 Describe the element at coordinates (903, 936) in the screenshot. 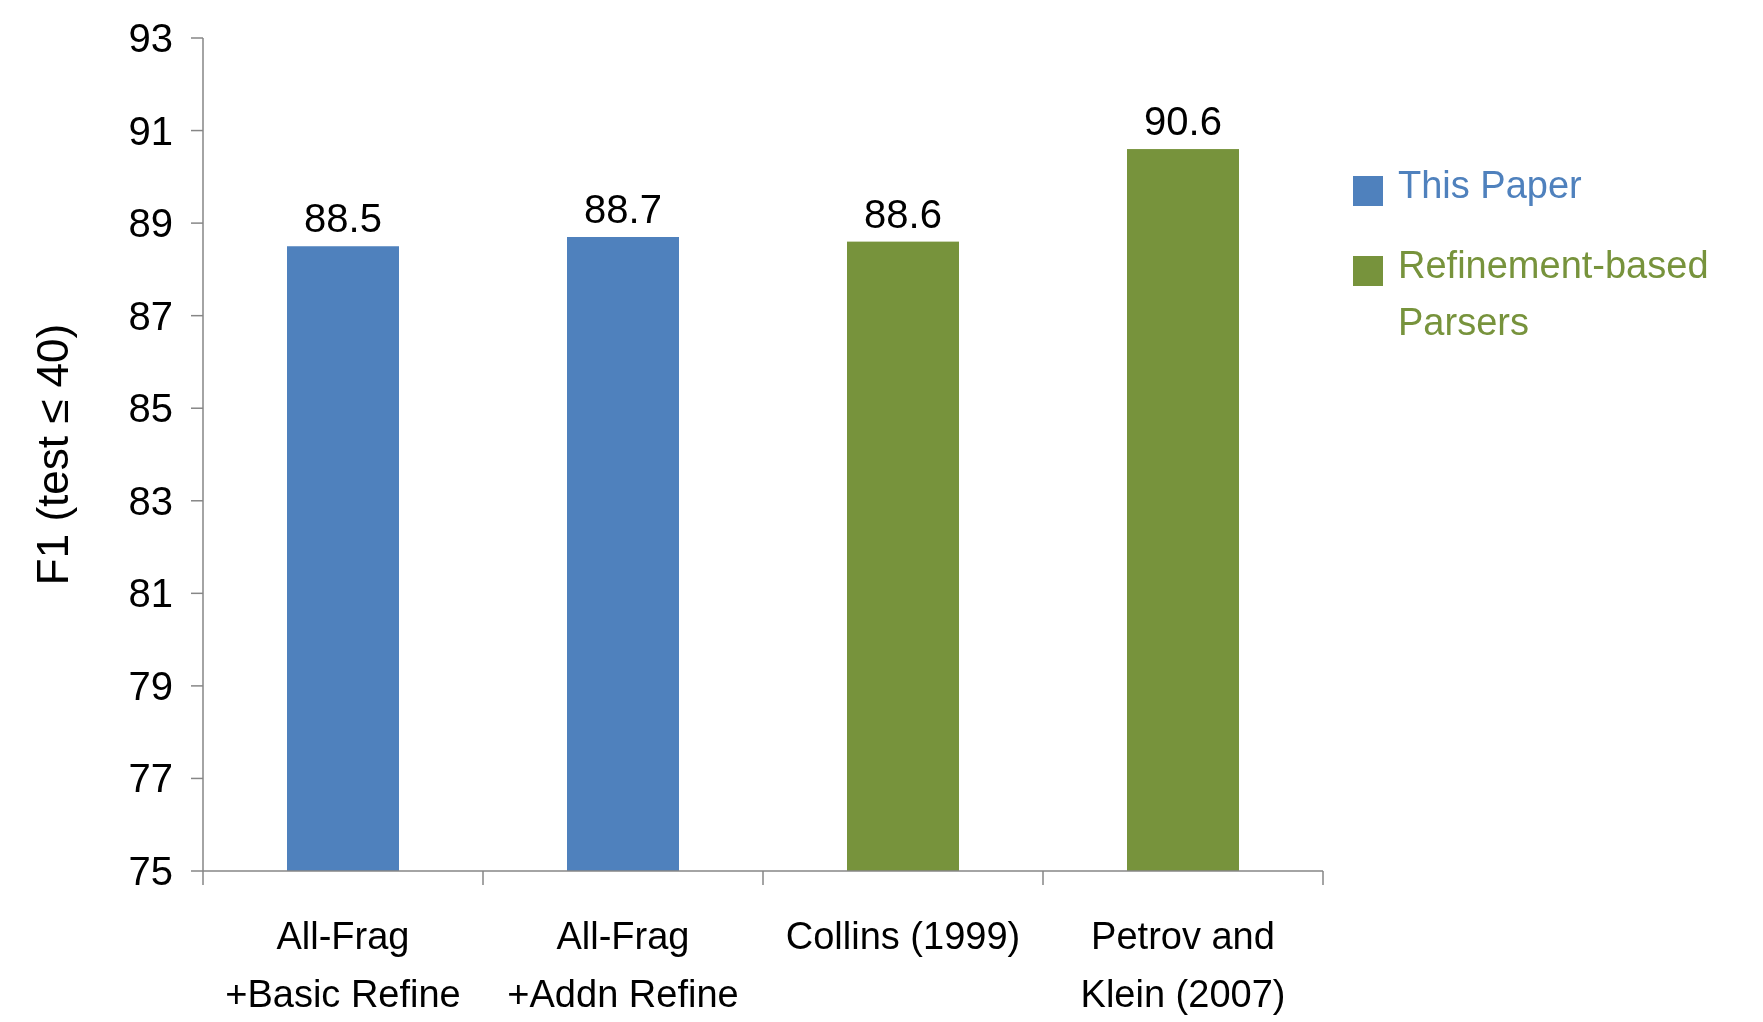

I see `x-tick-label: Collins (1999)` at that location.